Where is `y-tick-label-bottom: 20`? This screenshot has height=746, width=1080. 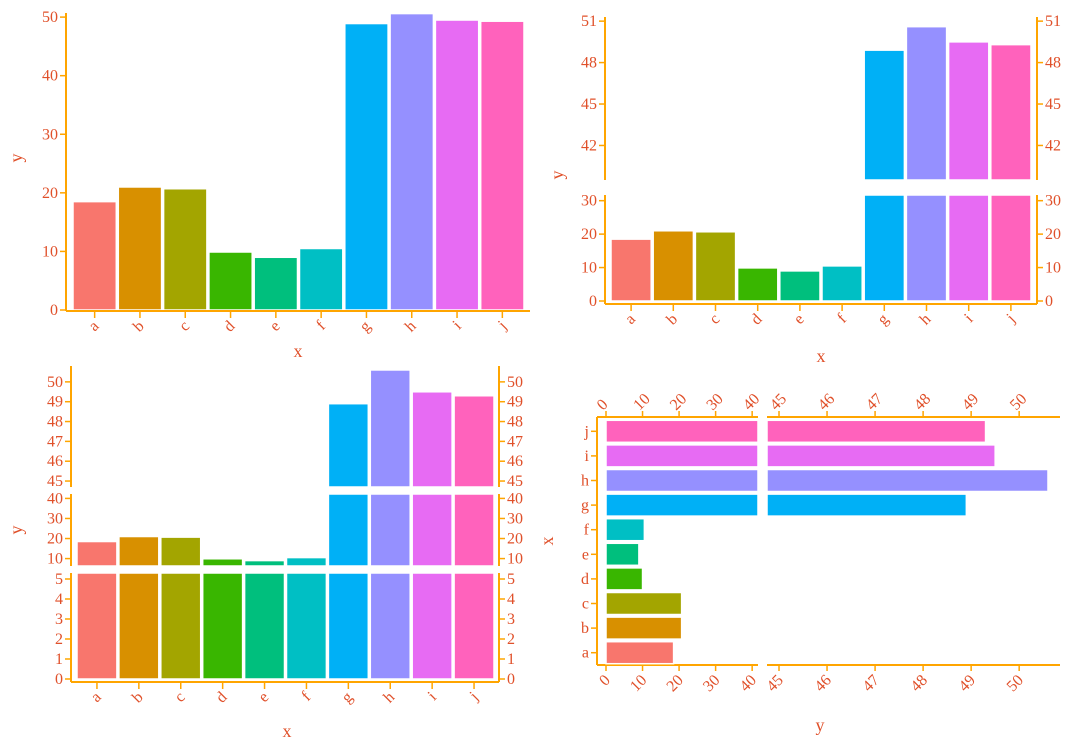
y-tick-label-bottom: 20 is located at coordinates (675, 683).